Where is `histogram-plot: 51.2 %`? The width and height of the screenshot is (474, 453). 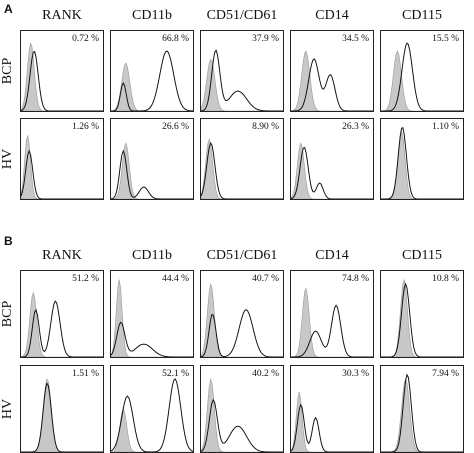 histogram-plot: 51.2 % is located at coordinates (62, 314).